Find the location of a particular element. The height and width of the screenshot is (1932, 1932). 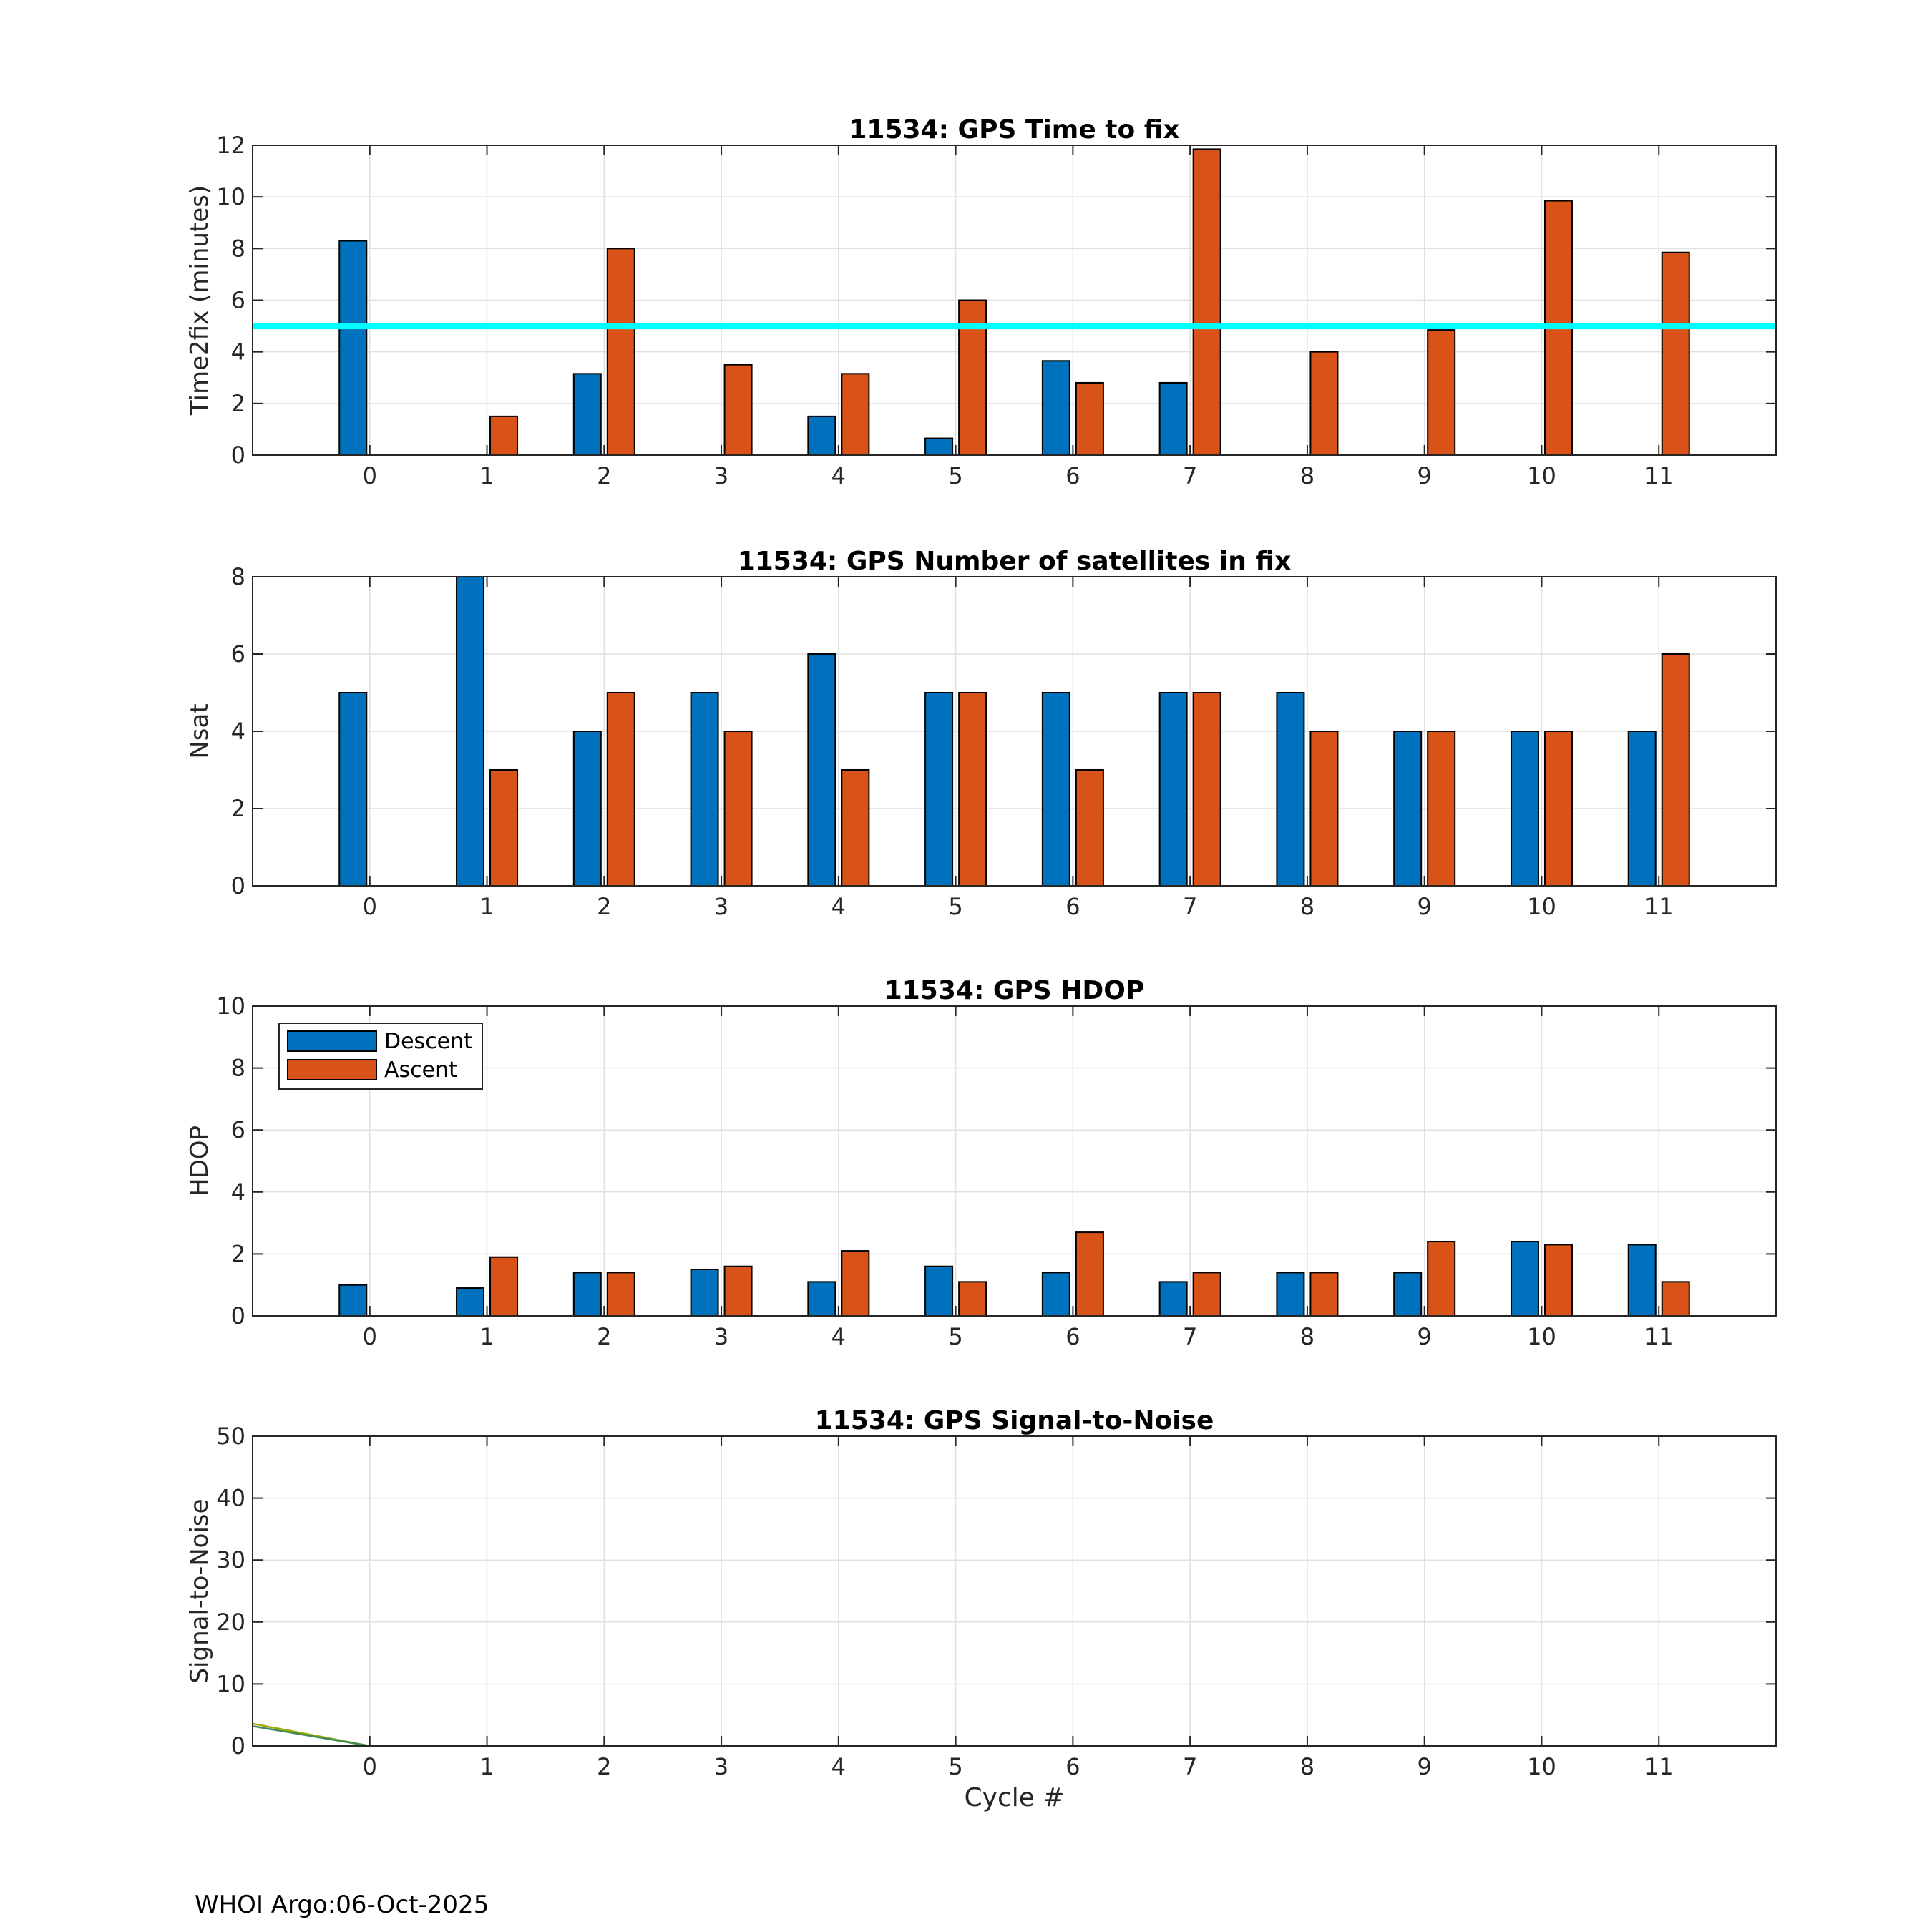

plot-area is located at coordinates (1014, 1591).